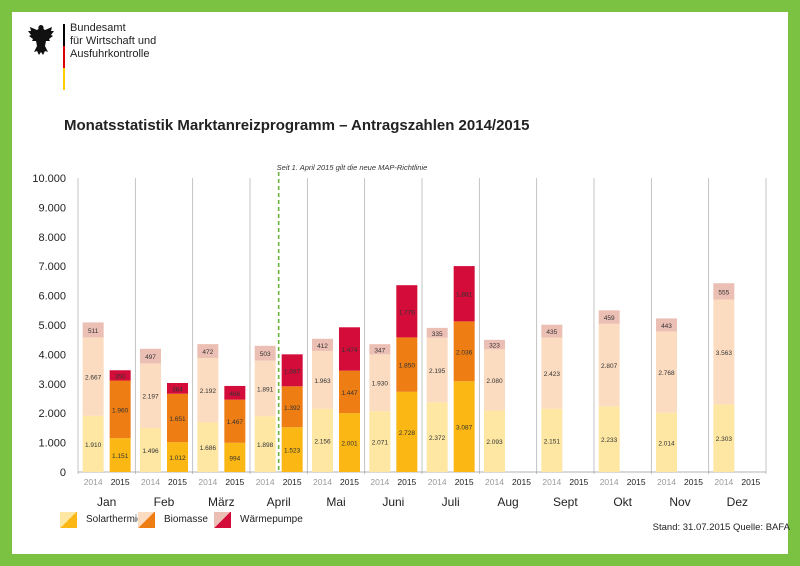 The width and height of the screenshot is (800, 566). I want to click on org-line-2: für Wirtschaft und, so click(113, 41).